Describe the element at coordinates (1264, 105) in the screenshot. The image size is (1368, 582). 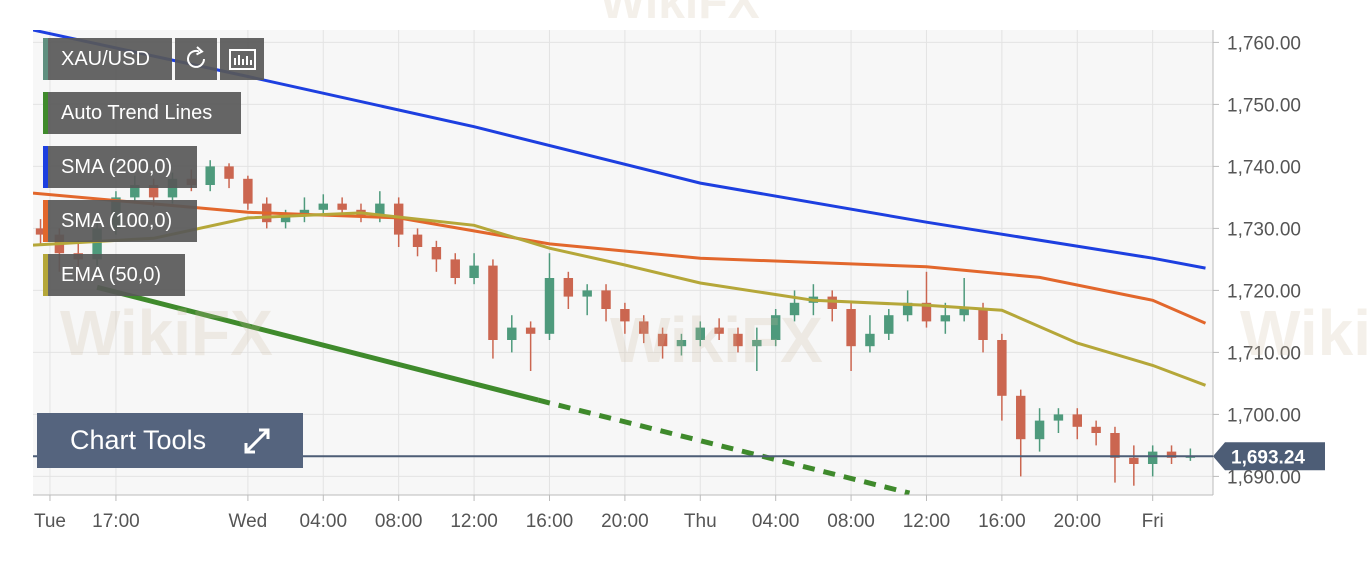
I see `y-tick-label: 1,750.00` at that location.